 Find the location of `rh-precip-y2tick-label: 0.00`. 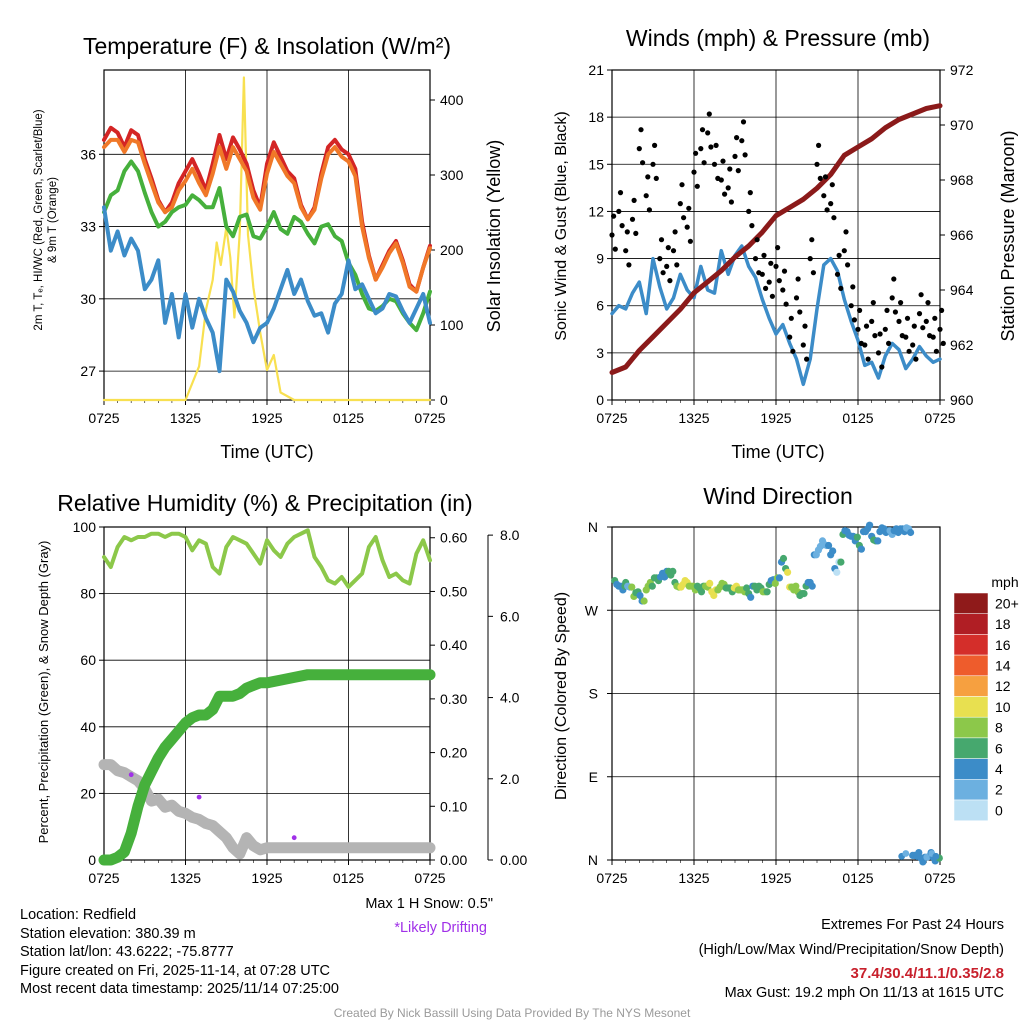

rh-precip-y2tick-label: 0.00 is located at coordinates (453, 860).